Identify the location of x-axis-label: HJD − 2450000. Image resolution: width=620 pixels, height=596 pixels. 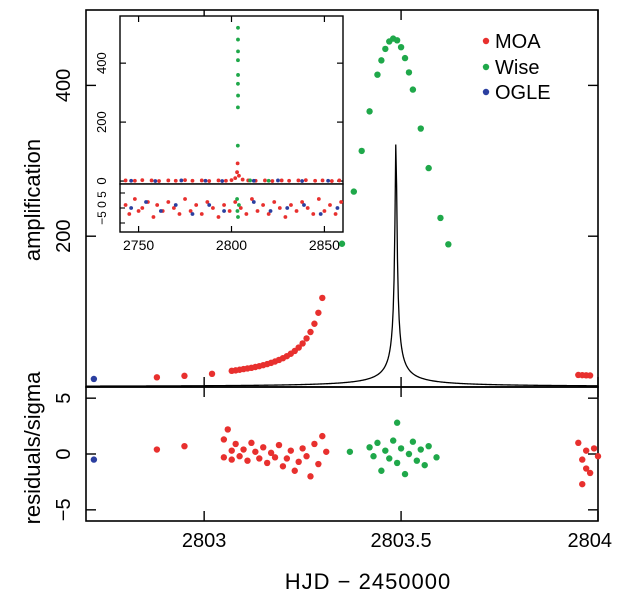
(368, 581).